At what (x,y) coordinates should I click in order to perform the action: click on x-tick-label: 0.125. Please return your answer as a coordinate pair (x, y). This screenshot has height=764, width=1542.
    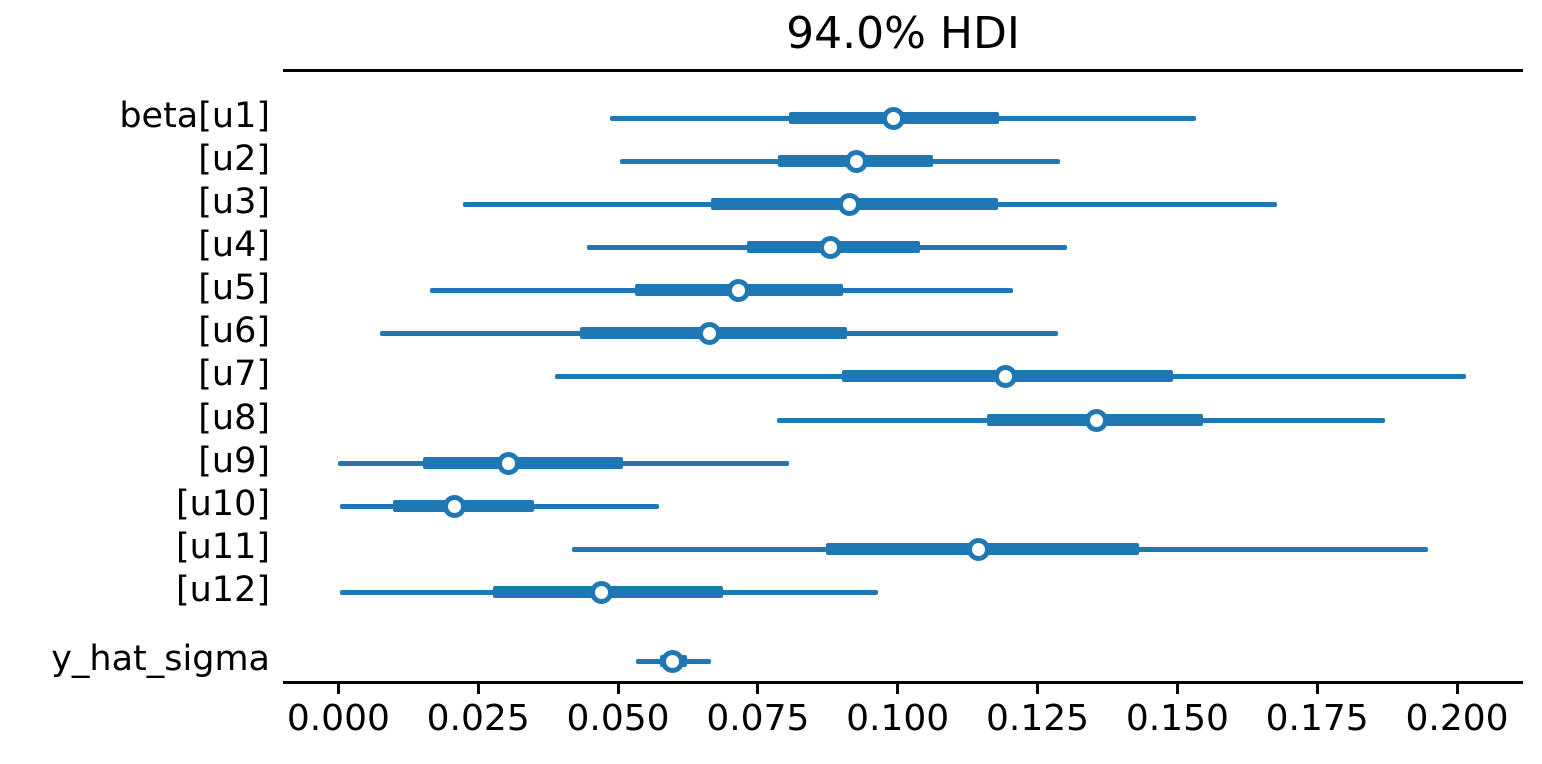
    Looking at the image, I should click on (1037, 718).